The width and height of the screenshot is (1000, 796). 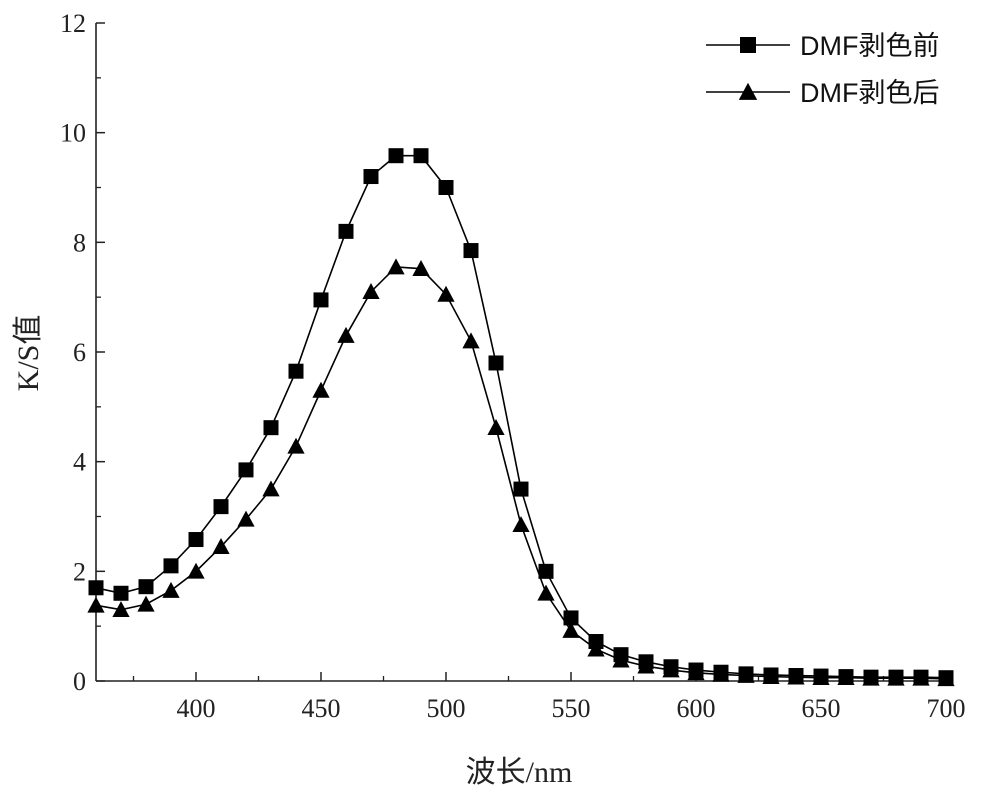 I want to click on y-tick-label: 8, so click(x=79, y=242).